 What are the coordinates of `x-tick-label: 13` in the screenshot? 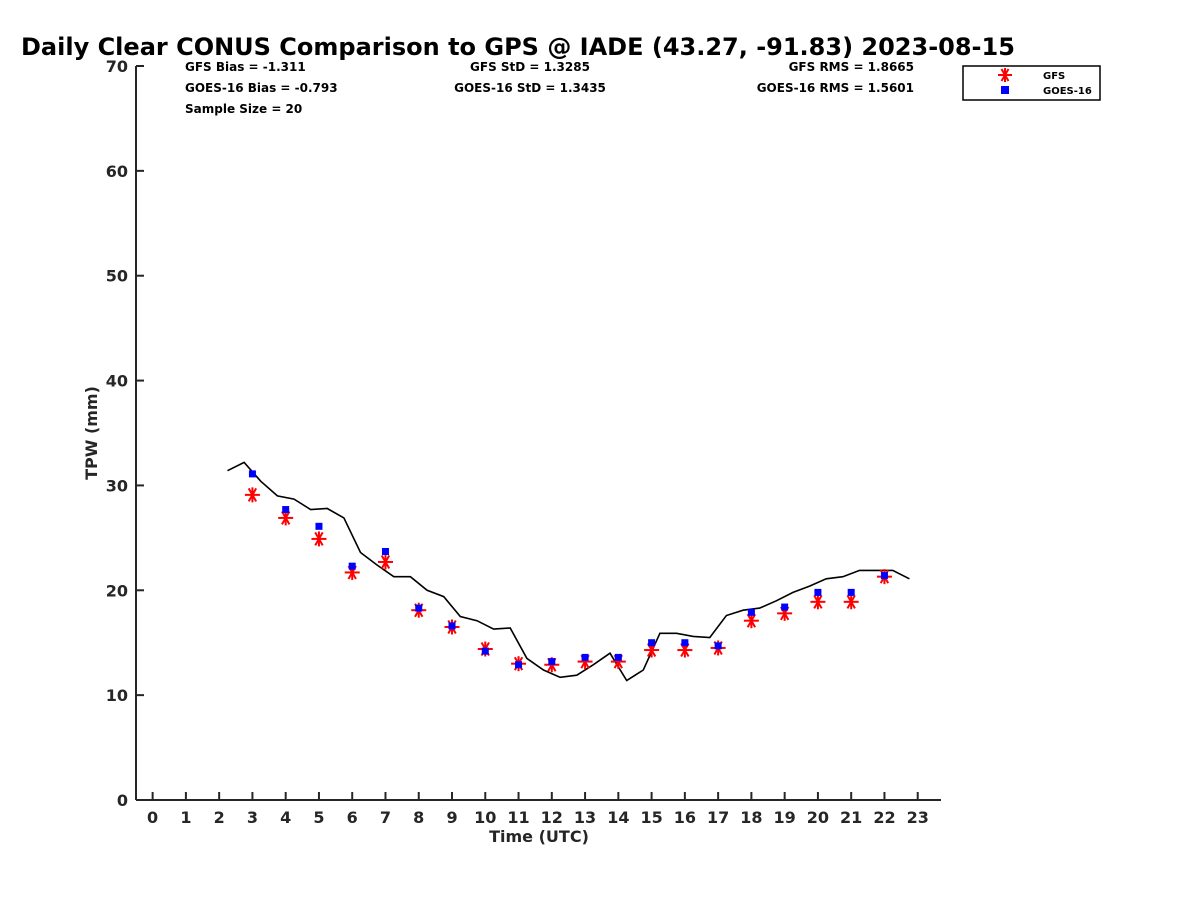 It's located at (585, 817).